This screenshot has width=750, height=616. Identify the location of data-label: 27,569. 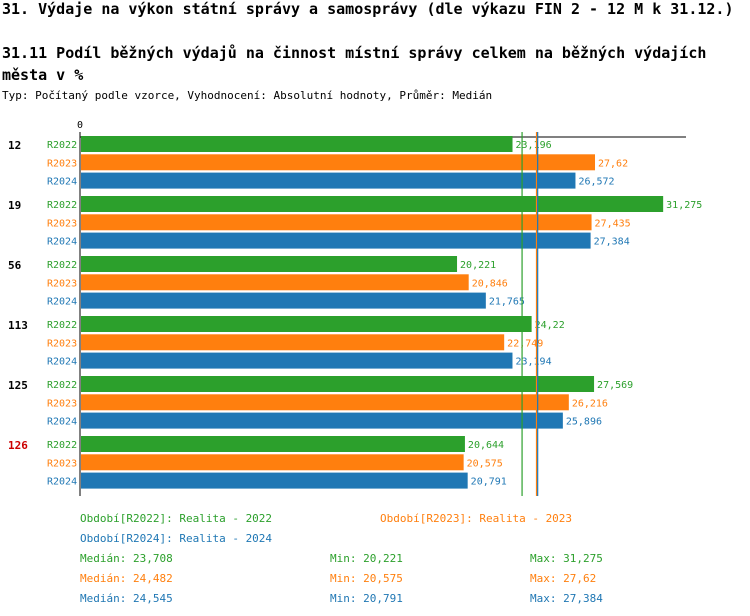
(615, 385).